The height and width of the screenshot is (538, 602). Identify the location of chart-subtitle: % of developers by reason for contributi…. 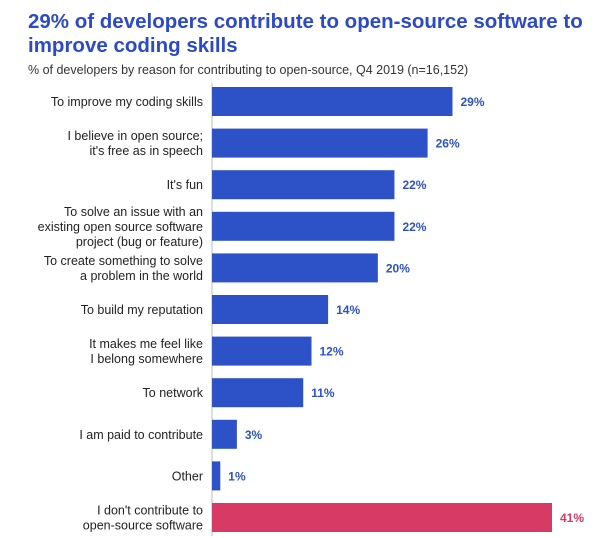
(248, 70).